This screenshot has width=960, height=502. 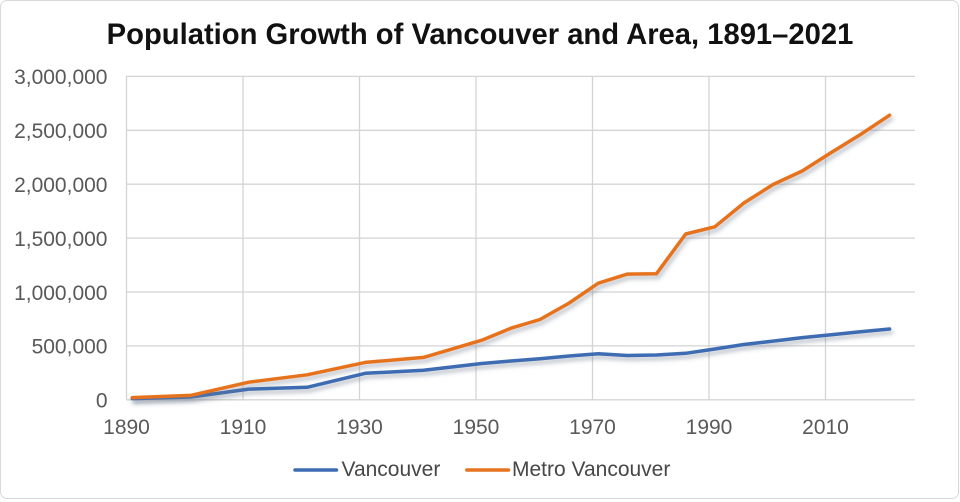 What do you see at coordinates (126, 427) in the screenshot?
I see `svg-text: 1890` at bounding box center [126, 427].